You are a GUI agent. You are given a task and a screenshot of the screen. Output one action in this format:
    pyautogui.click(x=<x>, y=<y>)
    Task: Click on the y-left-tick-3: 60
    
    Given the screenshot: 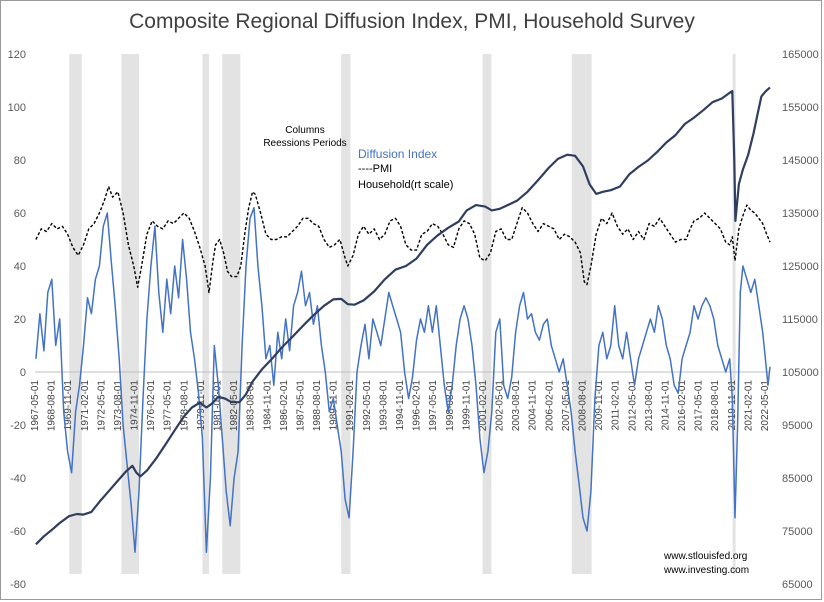 What is the action you would take?
    pyautogui.click(x=20, y=214)
    